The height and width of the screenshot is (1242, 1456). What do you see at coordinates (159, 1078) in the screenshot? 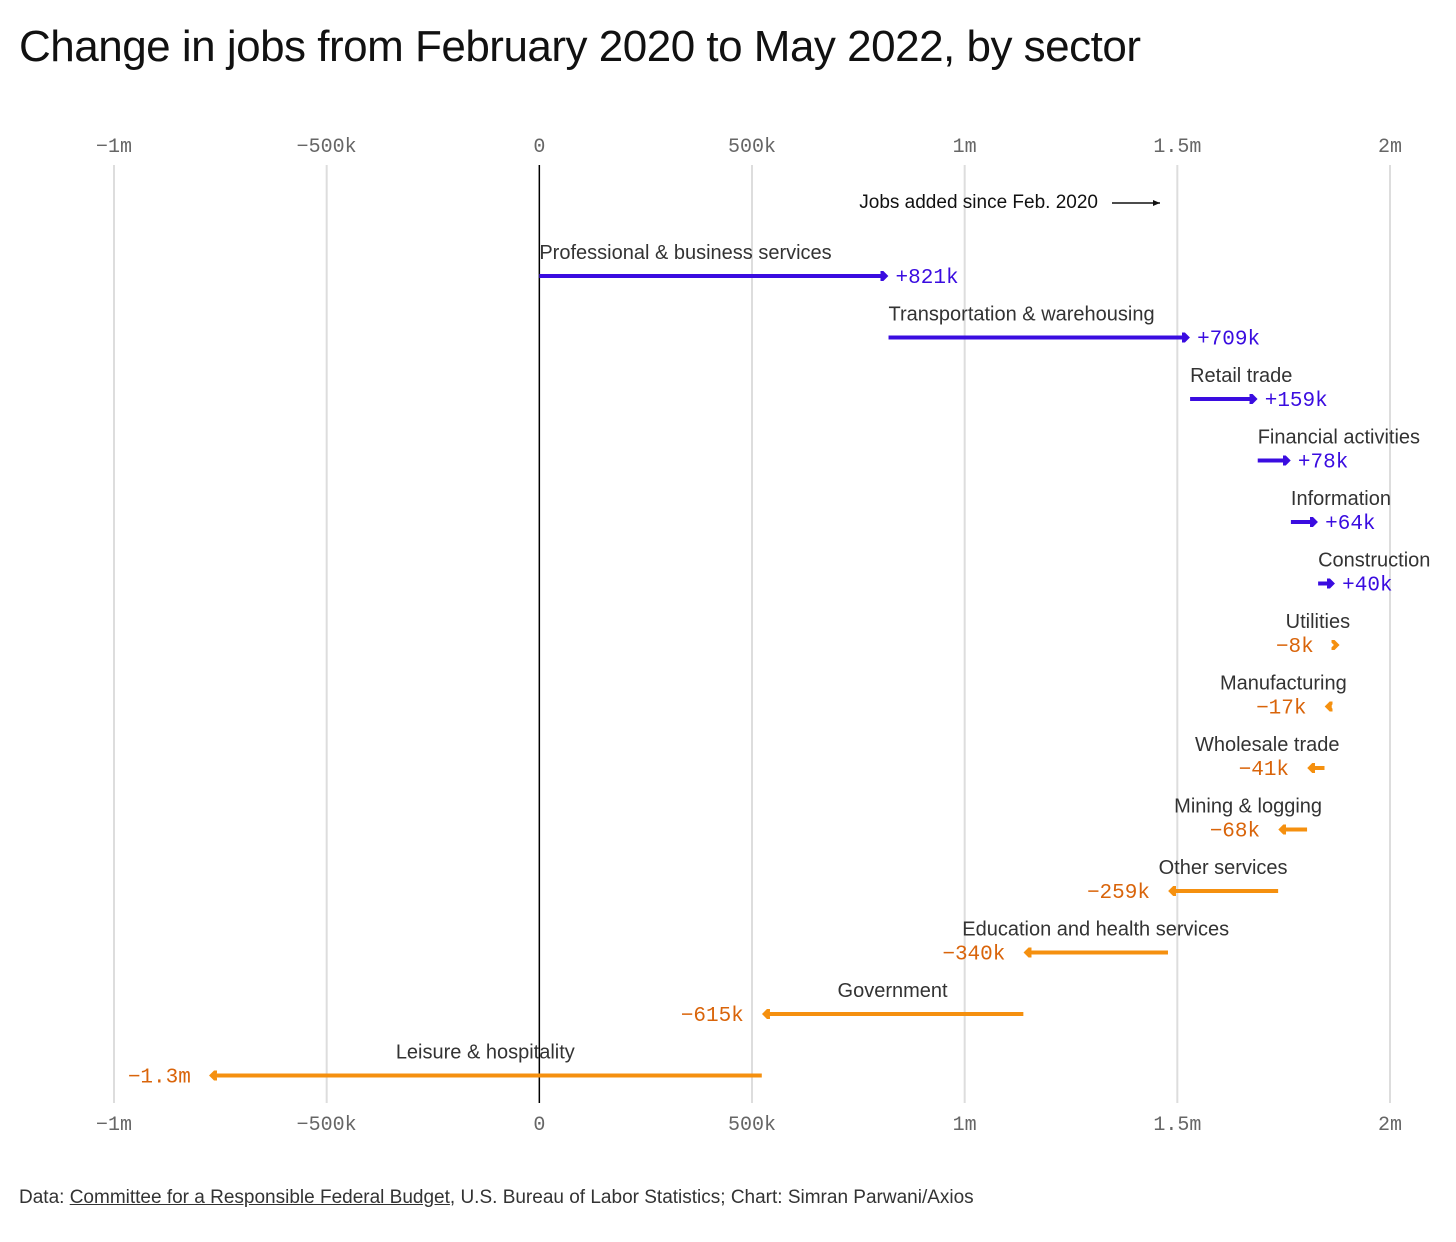
I see `value-label: −1.3m` at bounding box center [159, 1078].